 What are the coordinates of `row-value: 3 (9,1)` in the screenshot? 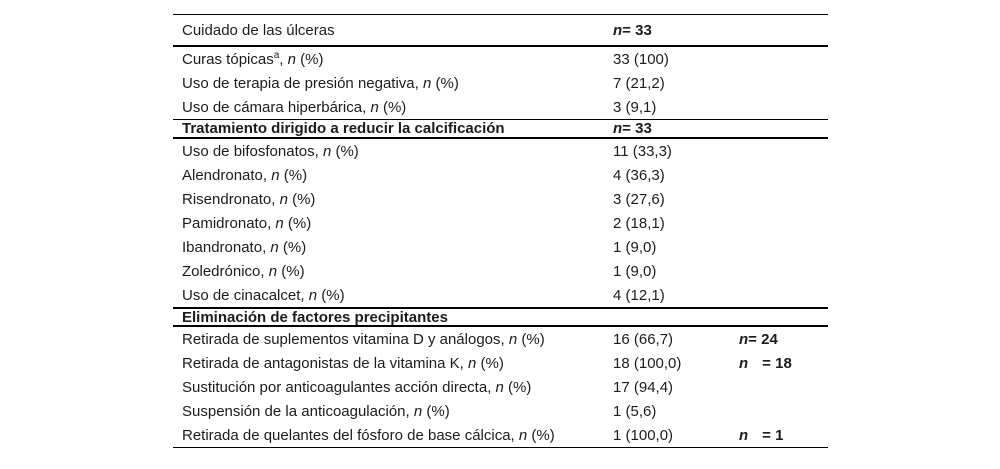 It's located at (635, 107).